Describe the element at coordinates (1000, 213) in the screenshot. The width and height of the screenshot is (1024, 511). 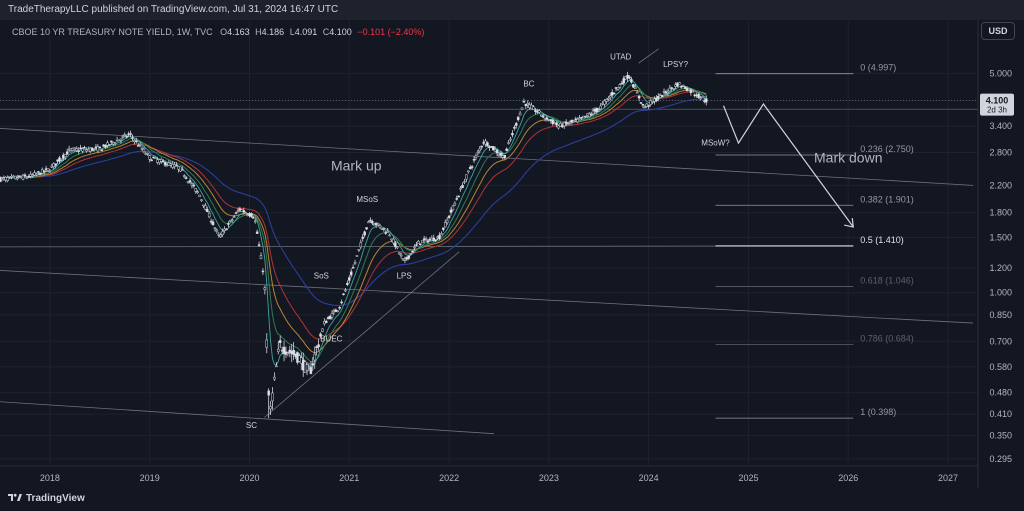
I see `y-tick-label: 1.800` at that location.